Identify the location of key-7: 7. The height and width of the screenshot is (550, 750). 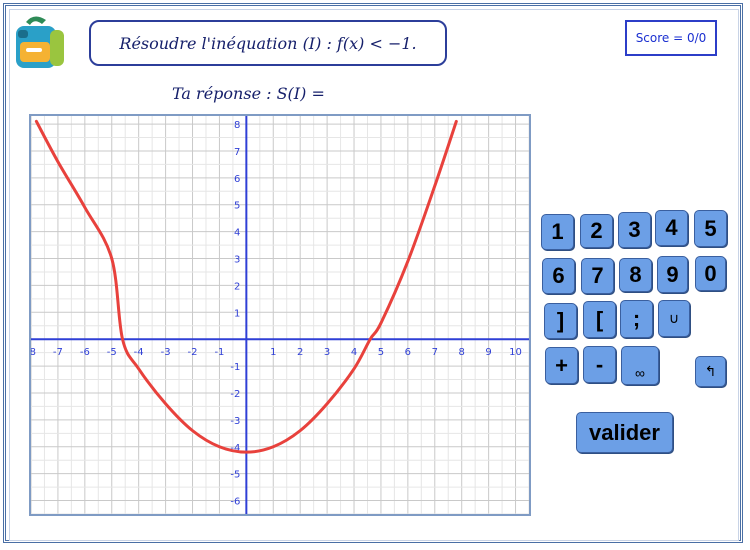
(597, 276).